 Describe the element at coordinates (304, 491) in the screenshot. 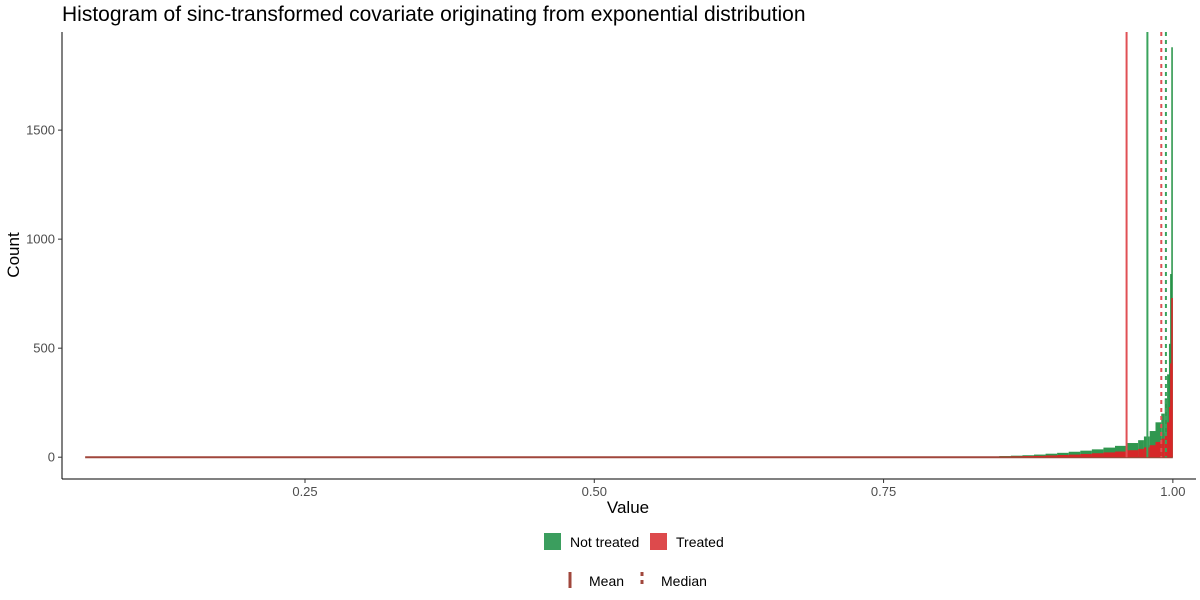

I see `x-tick-label: 0.25` at that location.